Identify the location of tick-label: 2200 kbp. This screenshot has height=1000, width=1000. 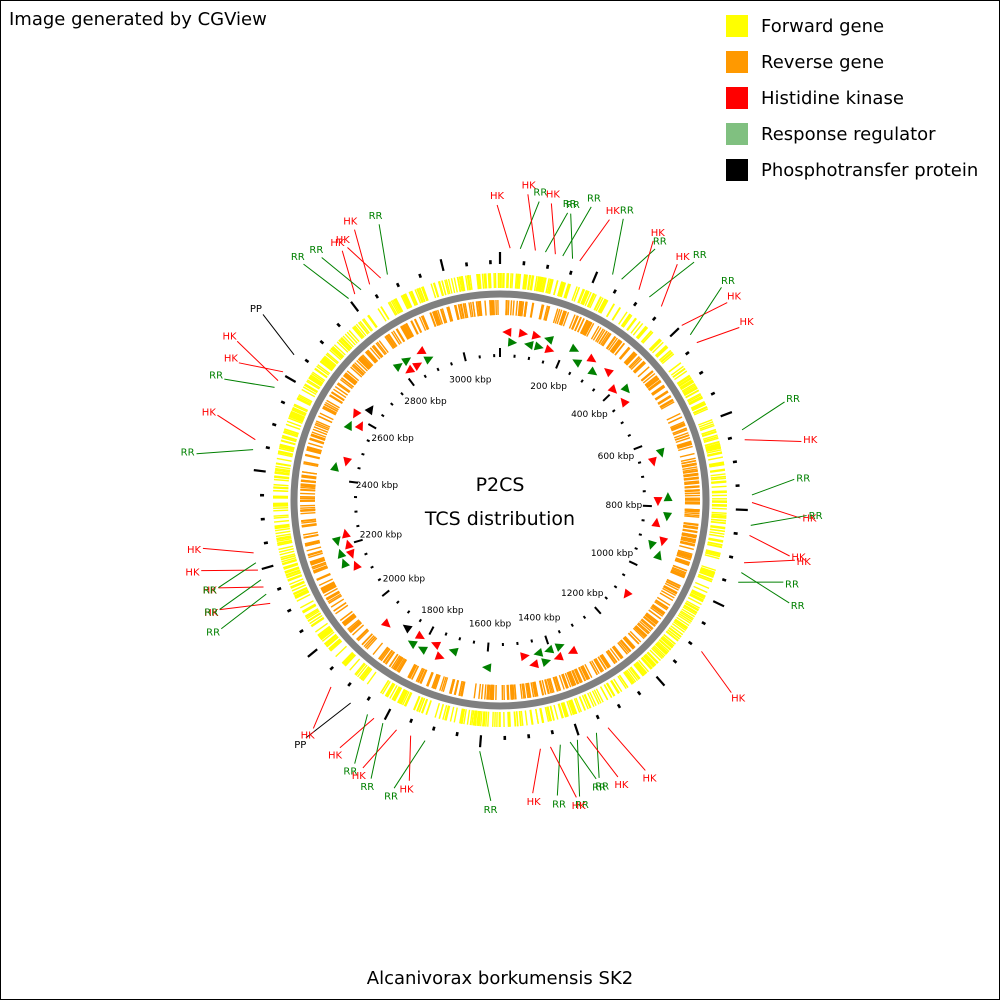
(381, 535).